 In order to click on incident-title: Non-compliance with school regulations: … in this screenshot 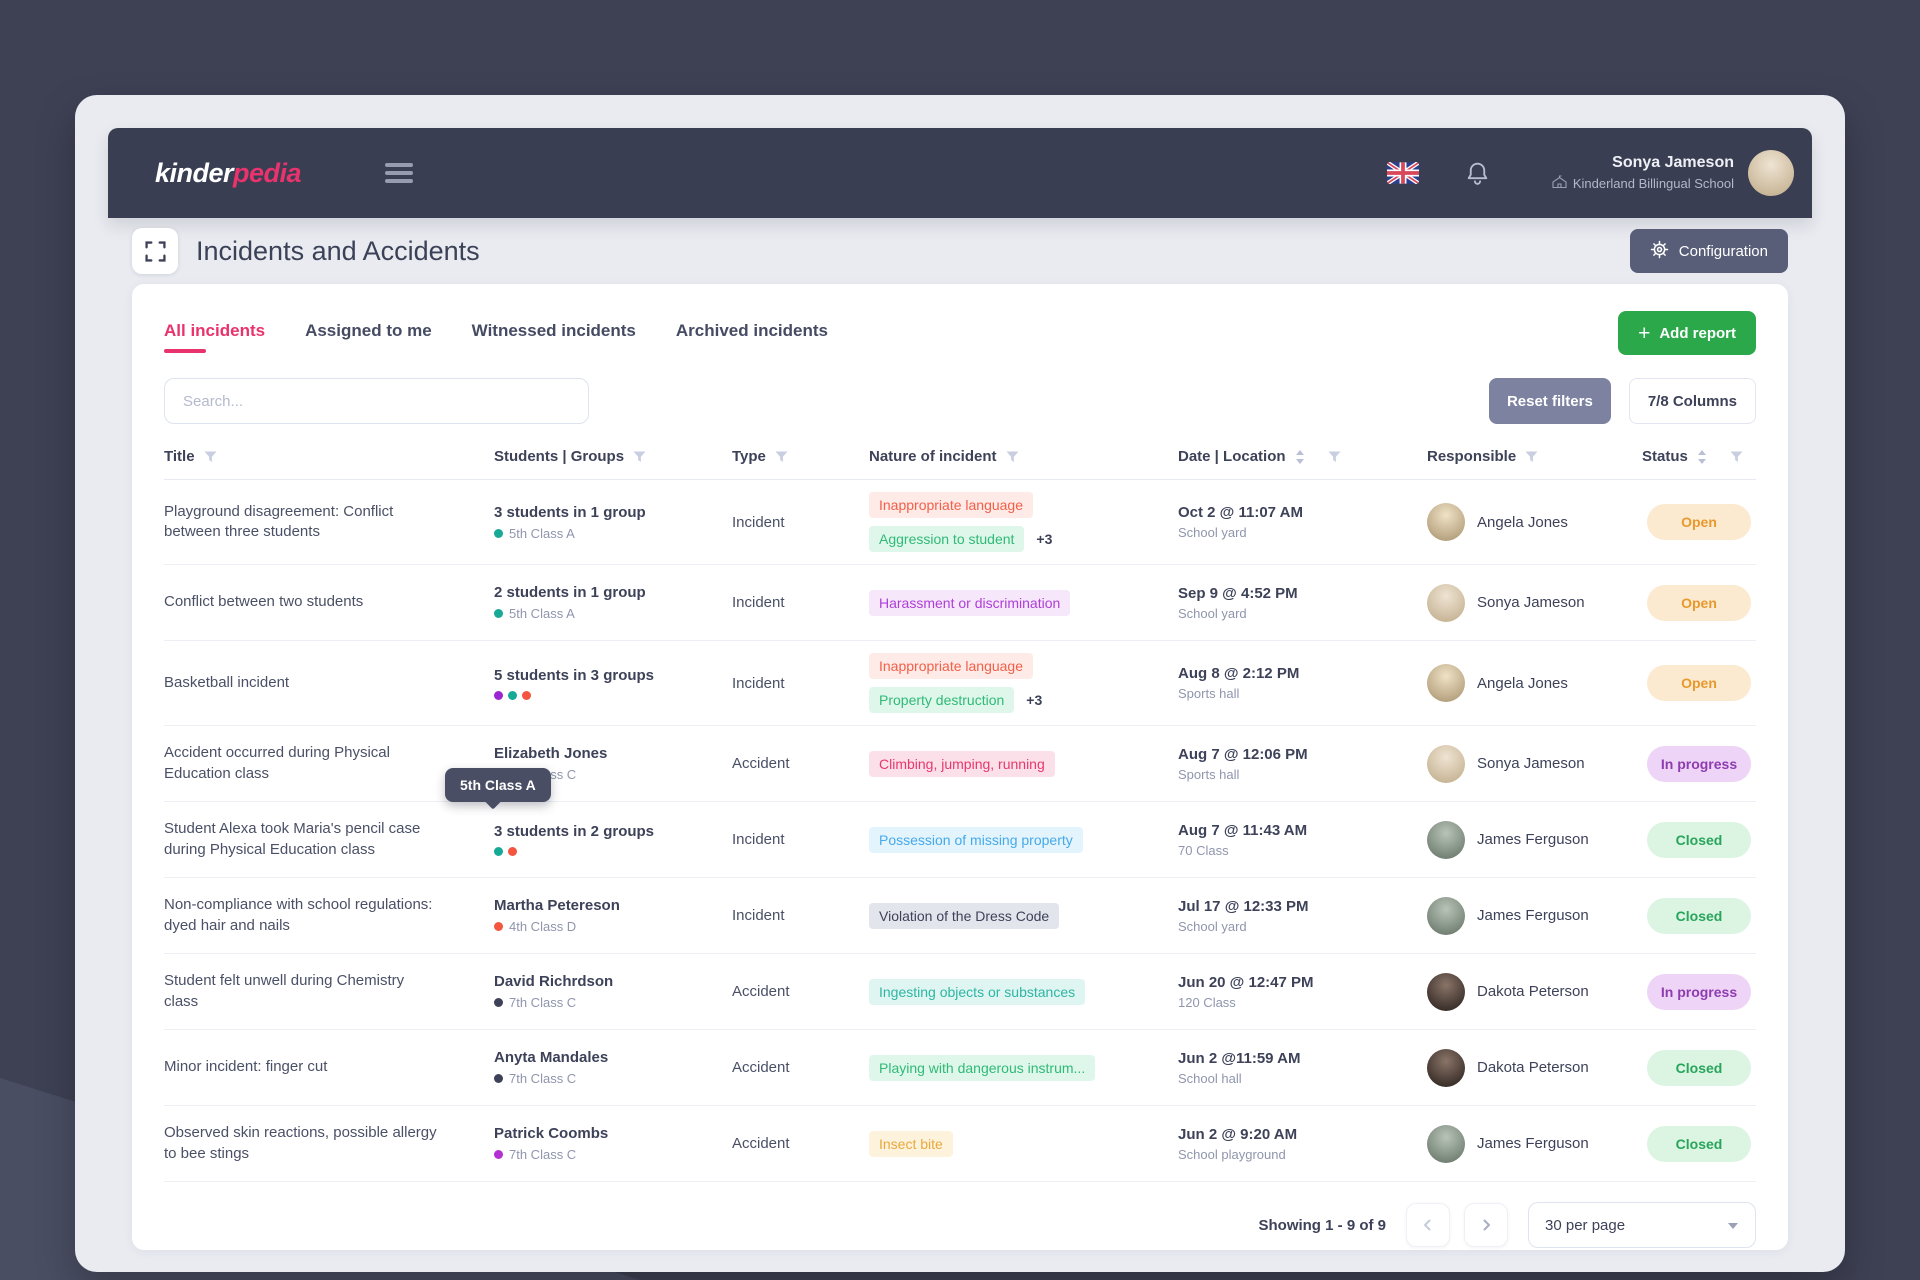, I will do `click(298, 915)`.